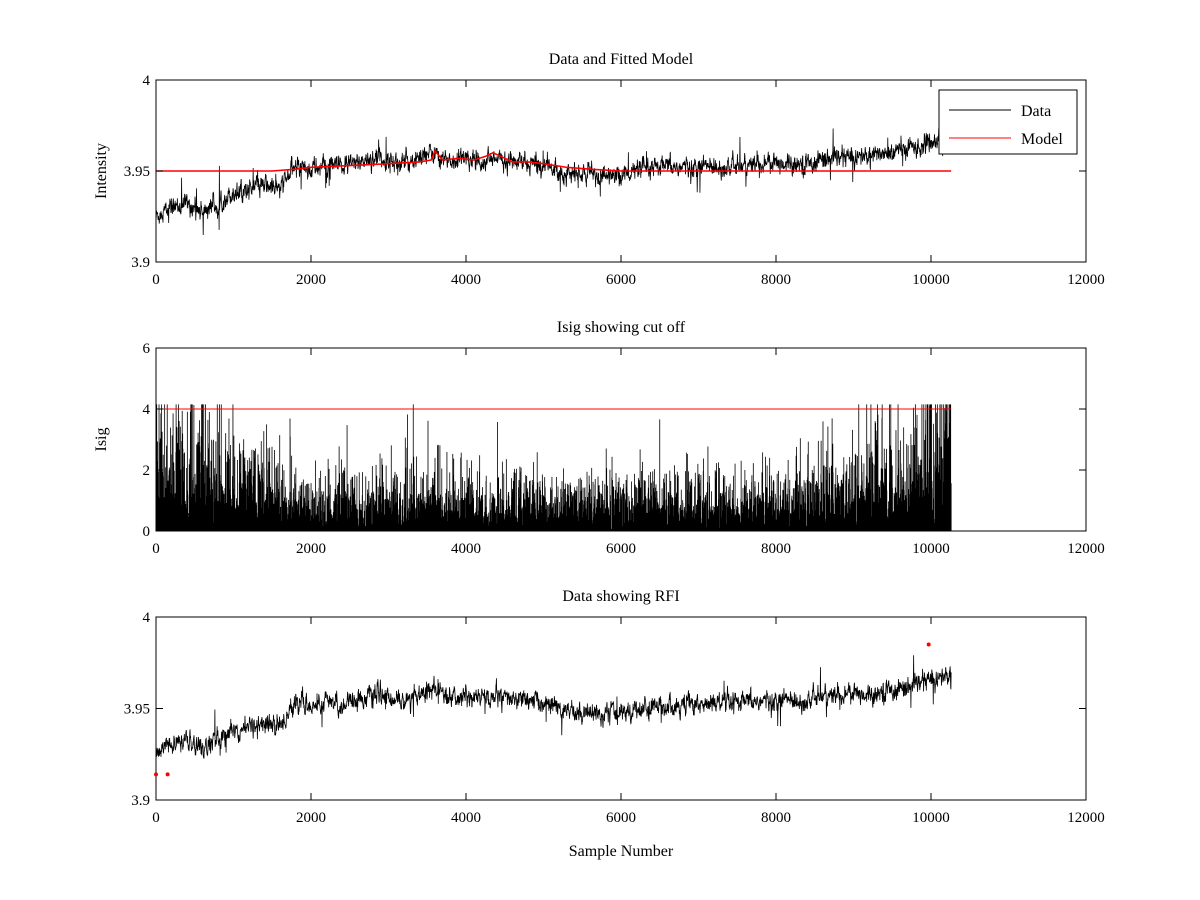 The width and height of the screenshot is (1200, 900). I want to click on legend-label: Data, so click(1036, 111).